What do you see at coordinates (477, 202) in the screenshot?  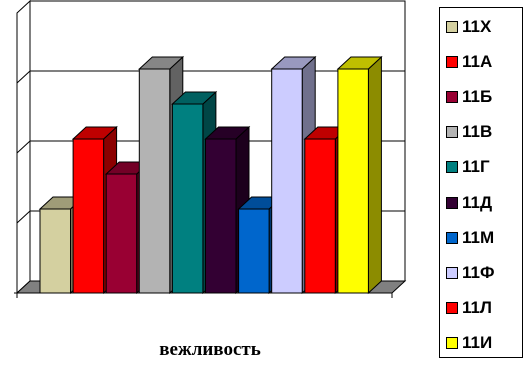 I see `legend-label: 11Д` at bounding box center [477, 202].